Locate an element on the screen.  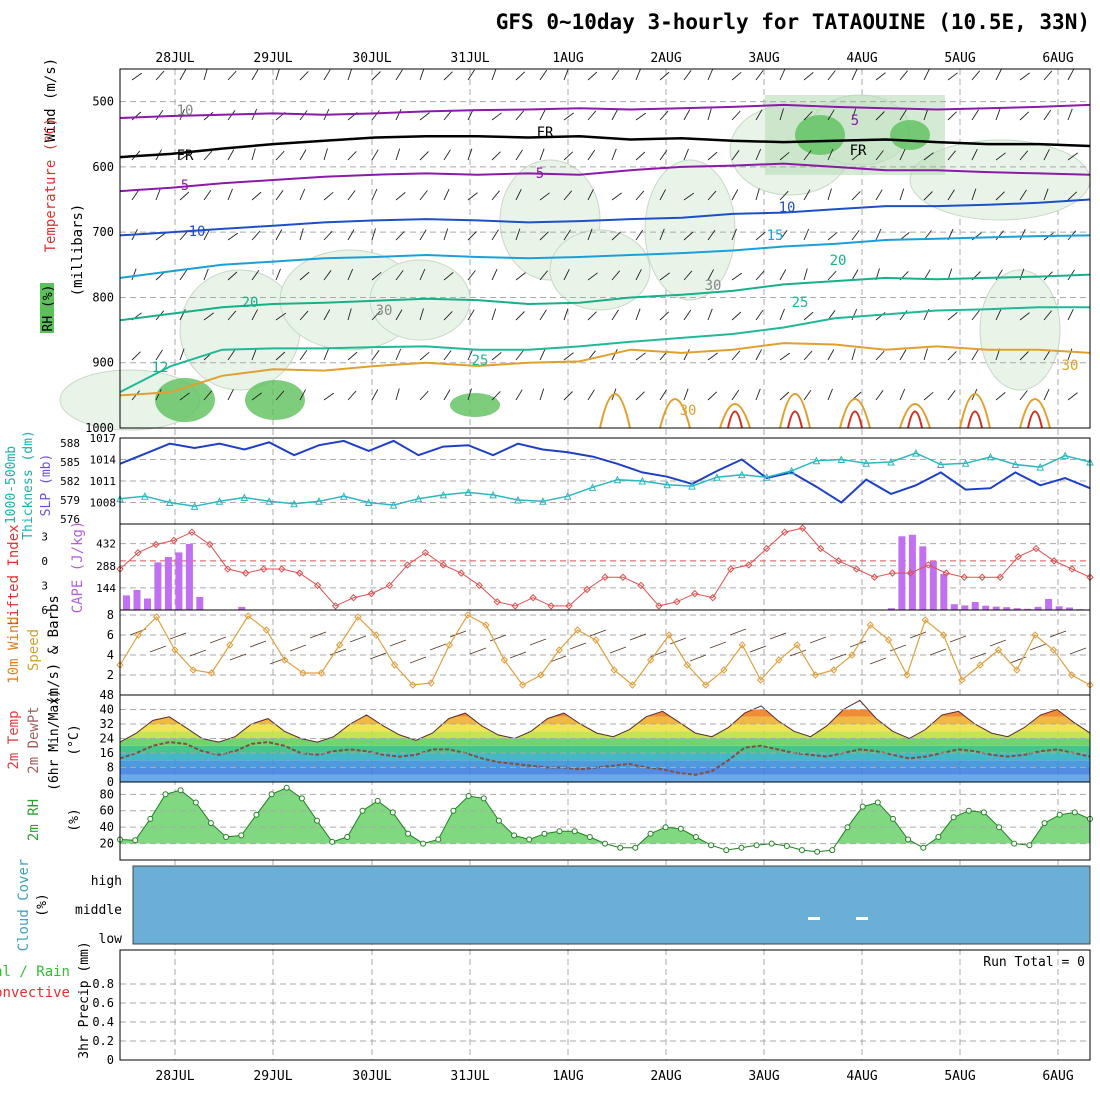
bottom-date-label: 3AUG is located at coordinates (763, 1076).